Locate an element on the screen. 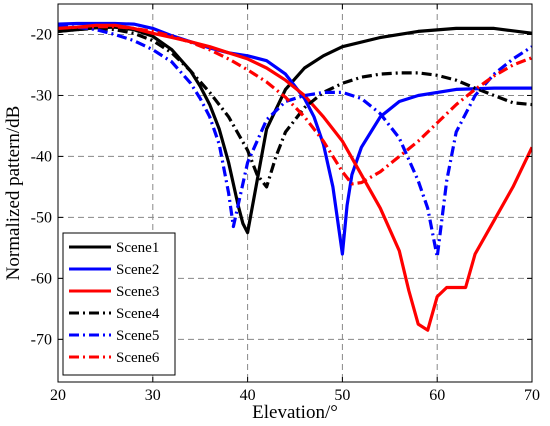 The image size is (550, 426). legend-label: Scene2 is located at coordinates (137, 270).